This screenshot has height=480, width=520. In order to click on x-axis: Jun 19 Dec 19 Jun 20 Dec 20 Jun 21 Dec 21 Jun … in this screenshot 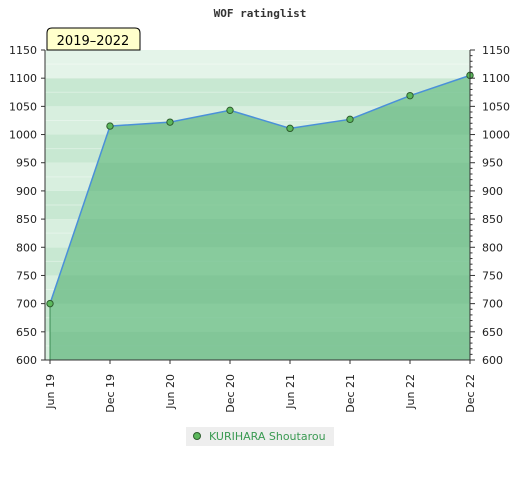, I will do `click(260, 386)`.